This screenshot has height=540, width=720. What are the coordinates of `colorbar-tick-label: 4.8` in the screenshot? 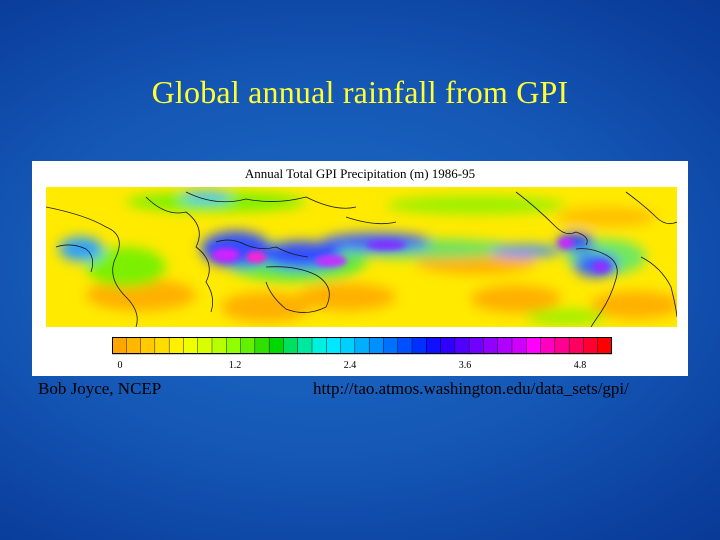 It's located at (580, 365).